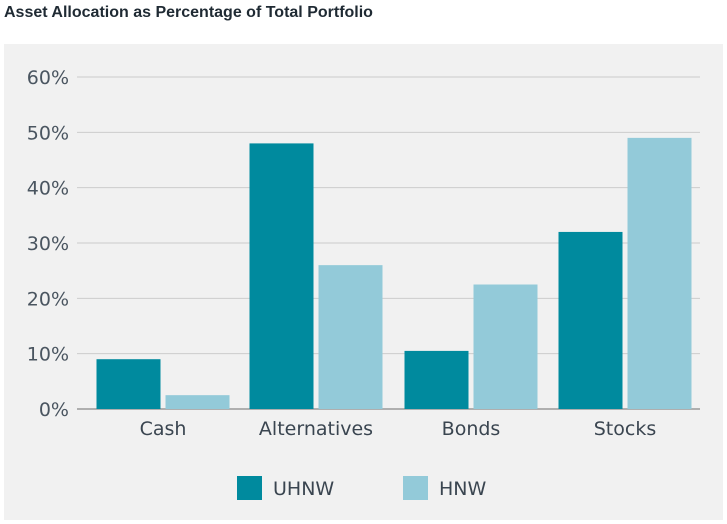 This screenshot has width=727, height=524. I want to click on x-tick-label: Alternatives, so click(316, 429).